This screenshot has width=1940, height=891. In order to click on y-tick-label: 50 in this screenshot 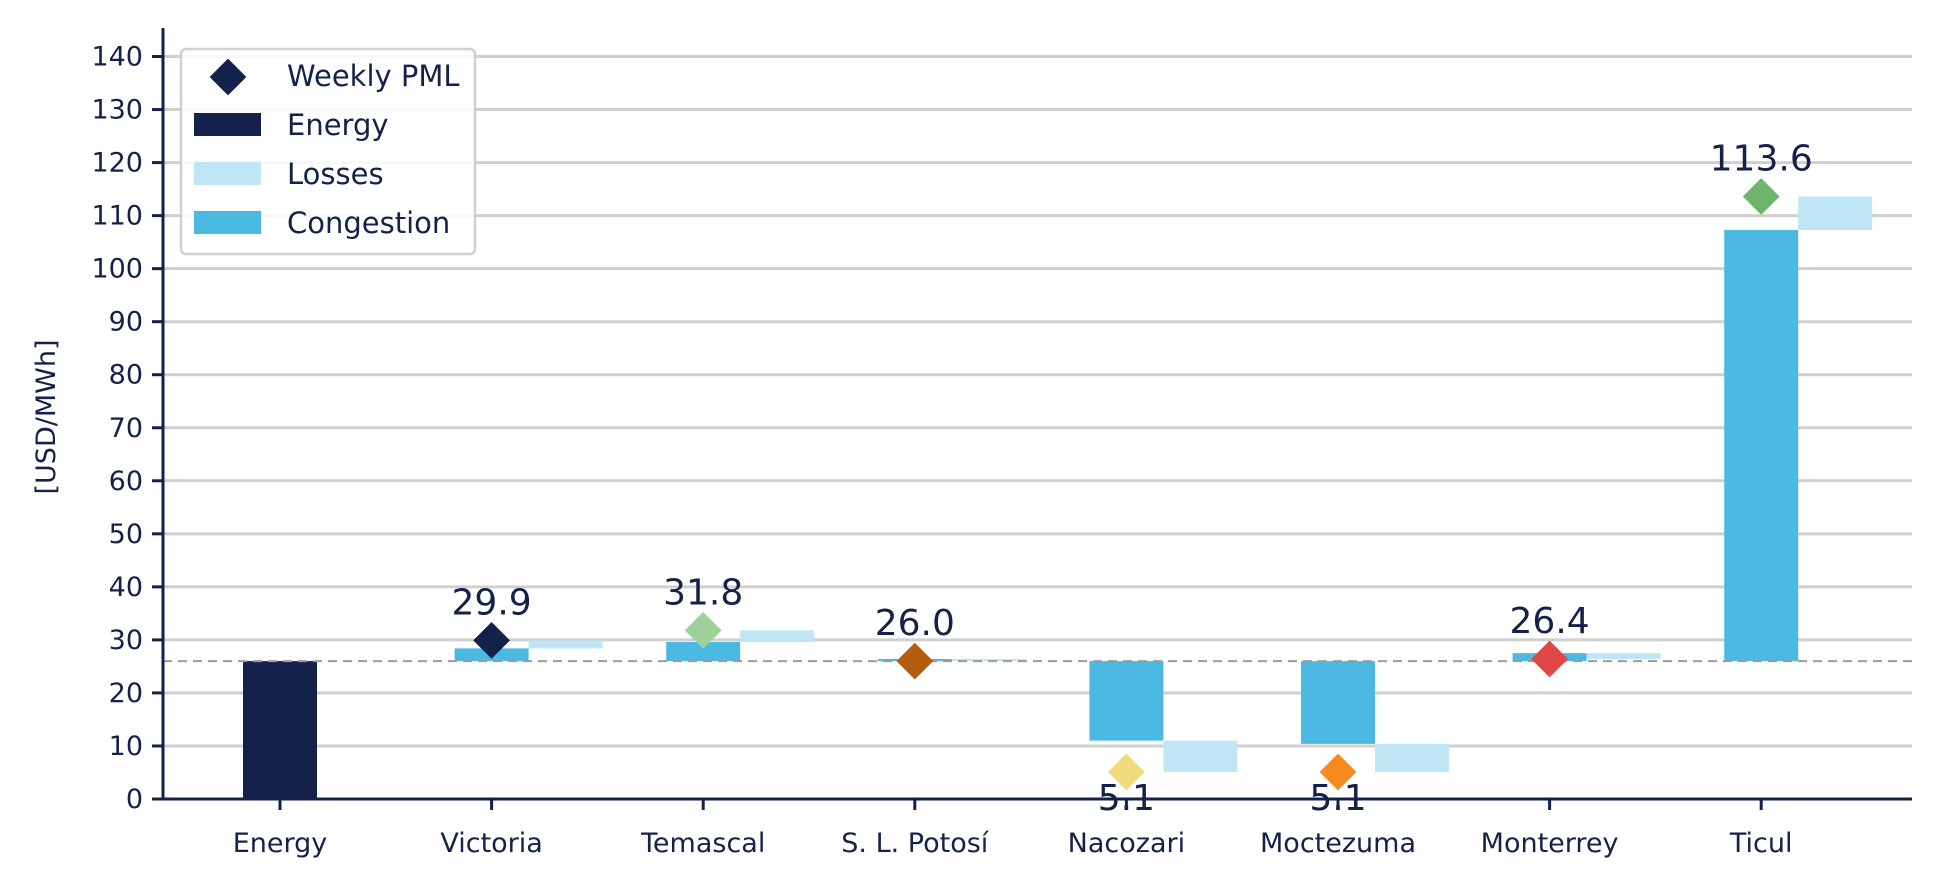, I will do `click(126, 534)`.